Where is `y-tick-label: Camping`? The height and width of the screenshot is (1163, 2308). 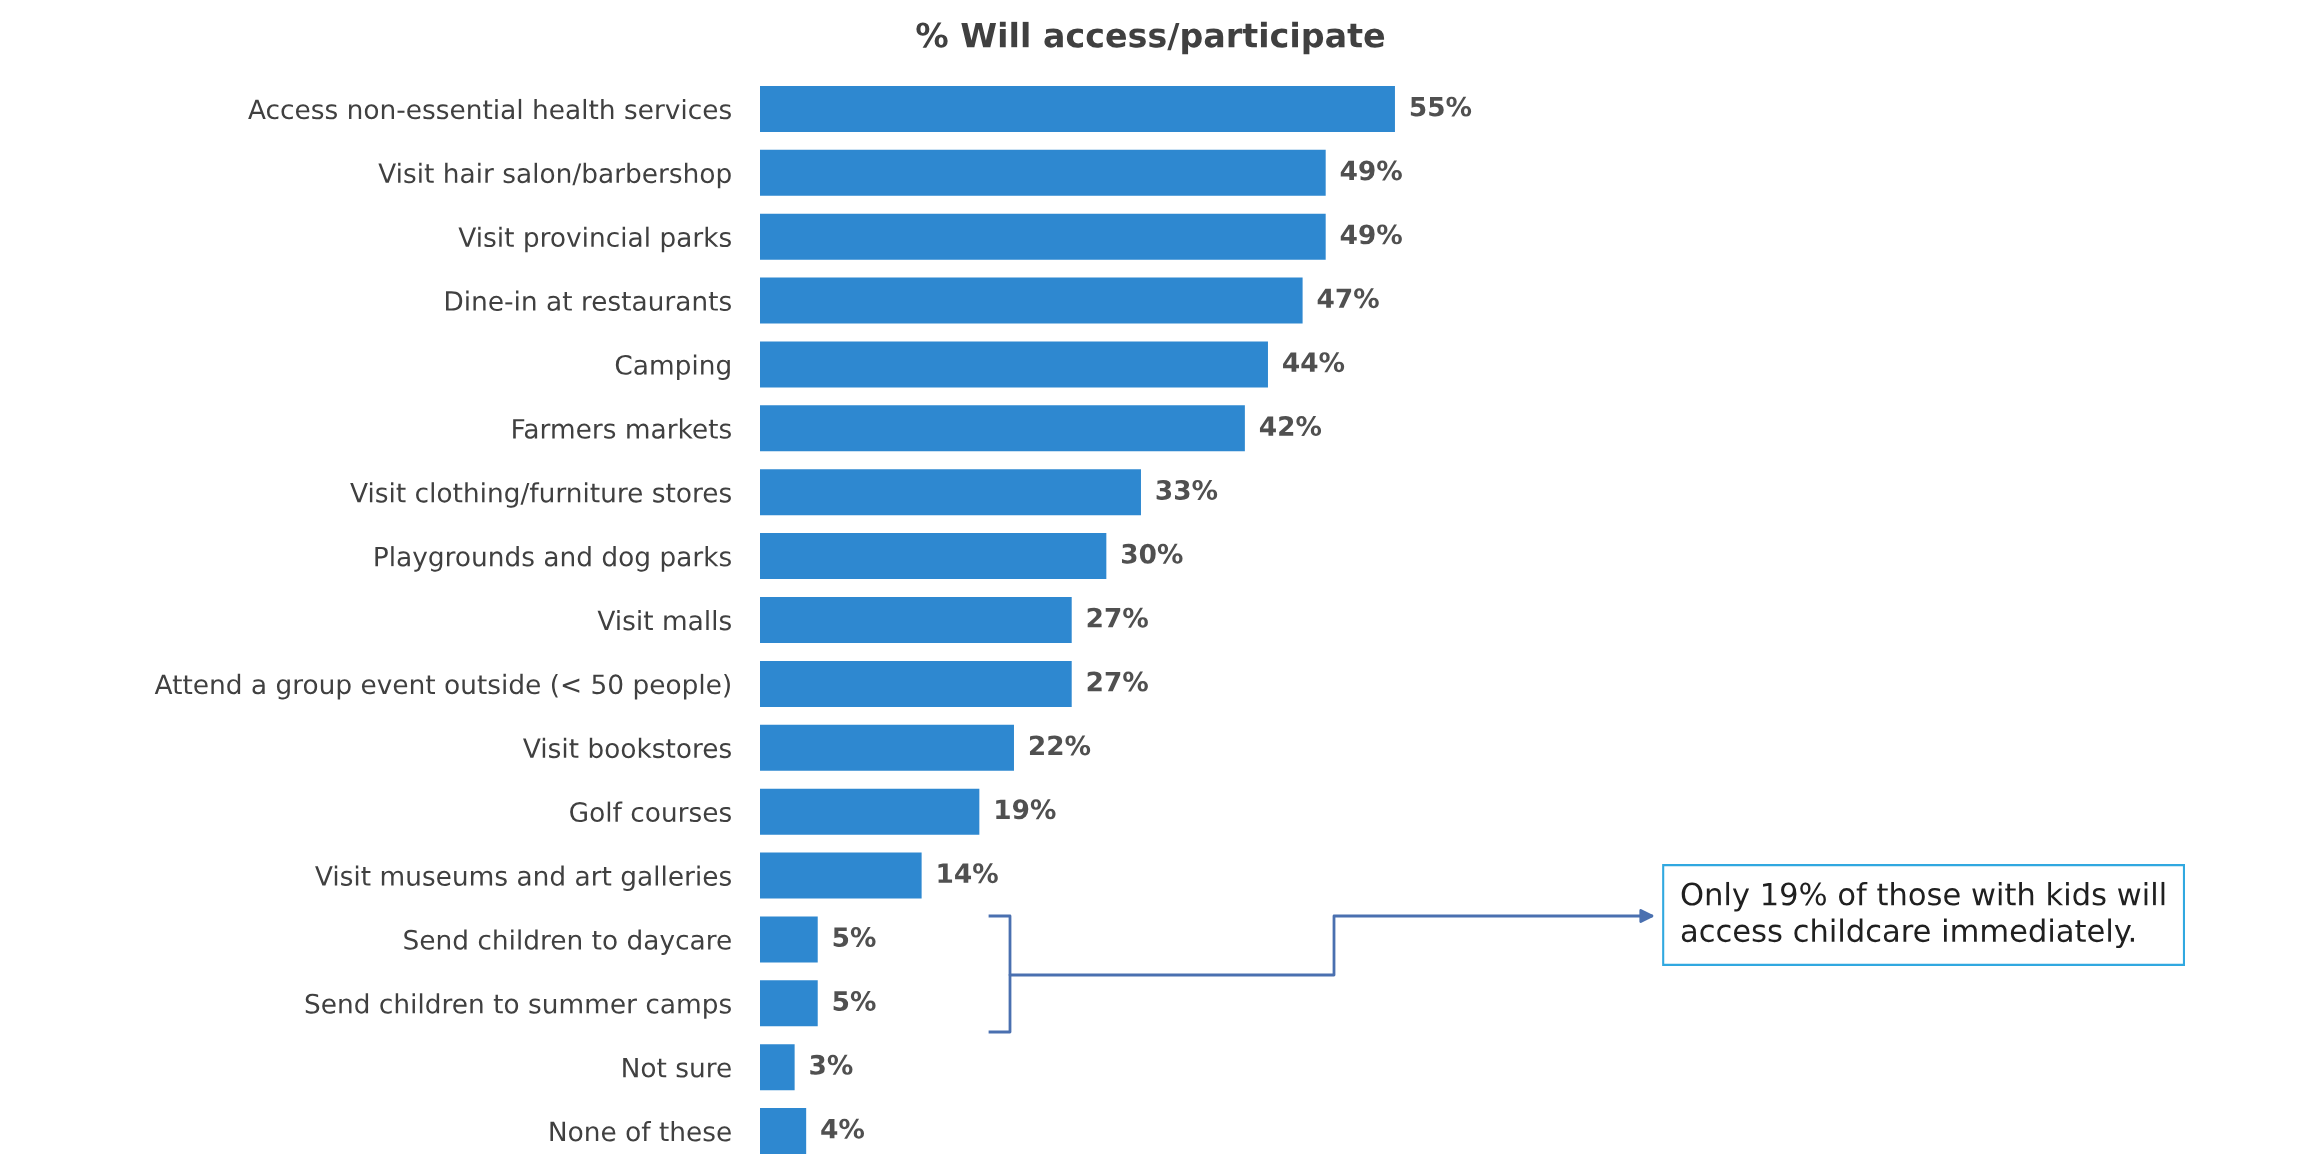 y-tick-label: Camping is located at coordinates (672, 367).